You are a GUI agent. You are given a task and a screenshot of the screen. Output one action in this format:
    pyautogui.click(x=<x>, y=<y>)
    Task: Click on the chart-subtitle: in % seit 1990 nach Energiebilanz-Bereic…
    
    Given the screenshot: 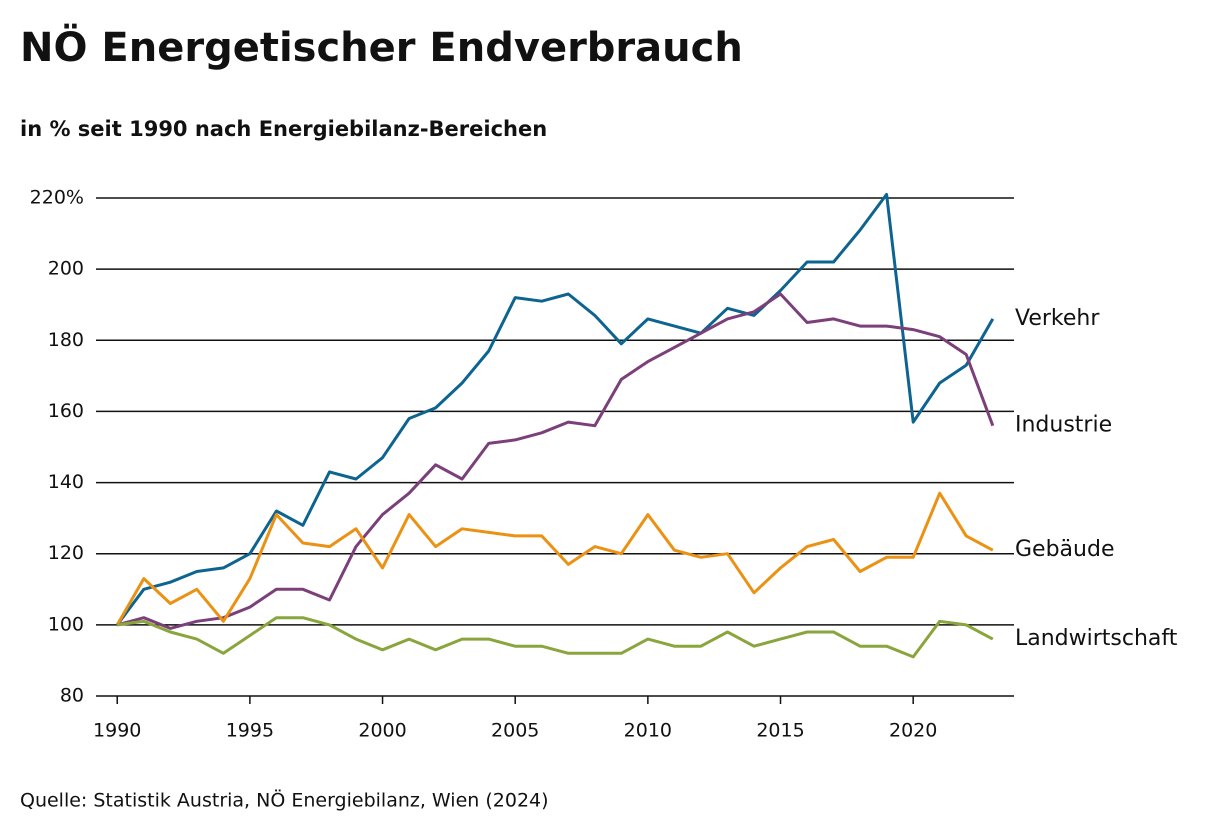 What is the action you would take?
    pyautogui.click(x=283, y=129)
    